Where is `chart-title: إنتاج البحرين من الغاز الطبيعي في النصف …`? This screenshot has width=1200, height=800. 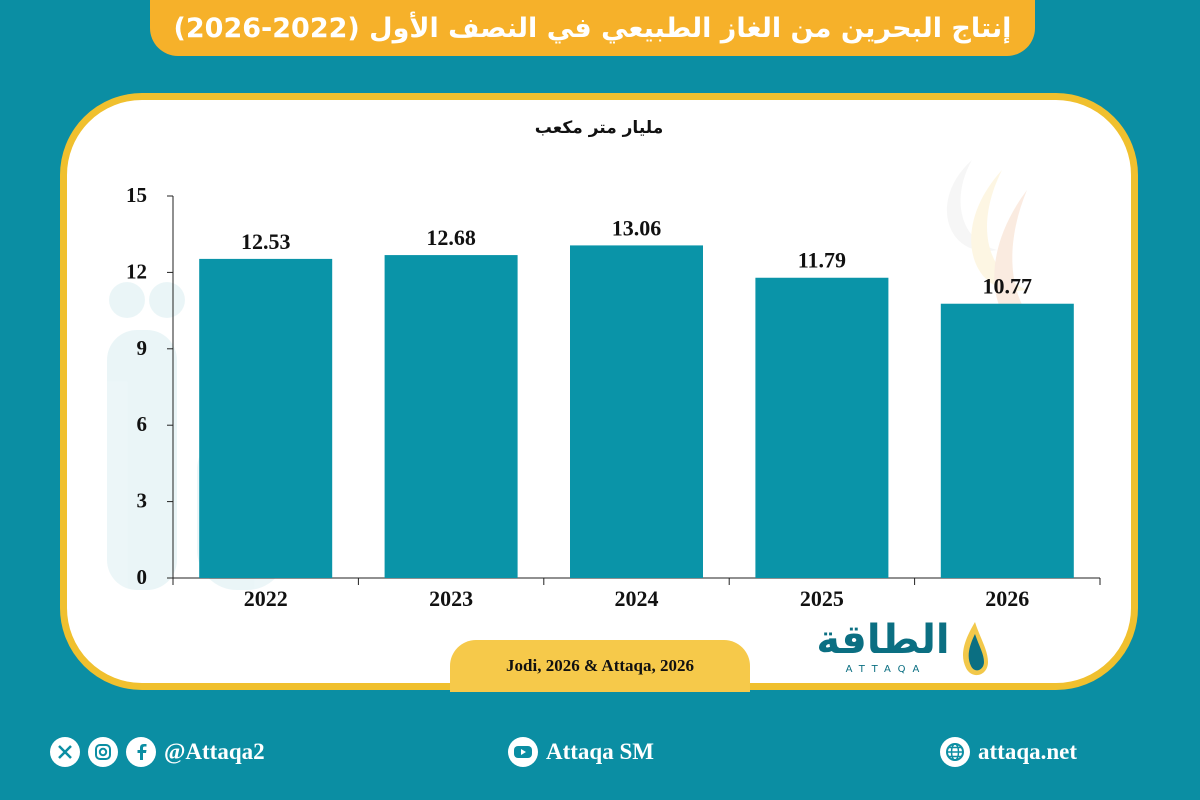
chart-title: إنتاج البحرين من الغاز الطبيعي في النصف … is located at coordinates (592, 28).